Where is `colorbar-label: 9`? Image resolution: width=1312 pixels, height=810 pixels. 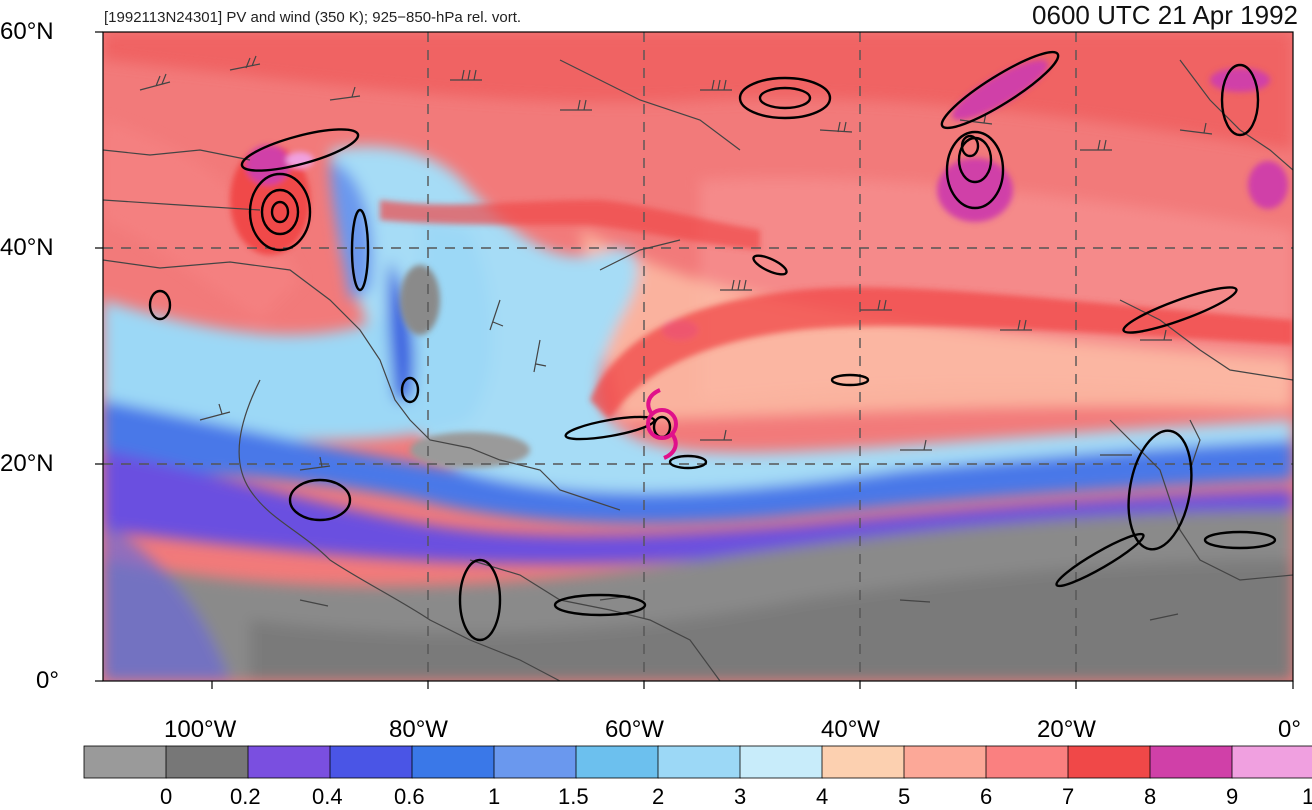 colorbar-label: 9 is located at coordinates (1232, 796).